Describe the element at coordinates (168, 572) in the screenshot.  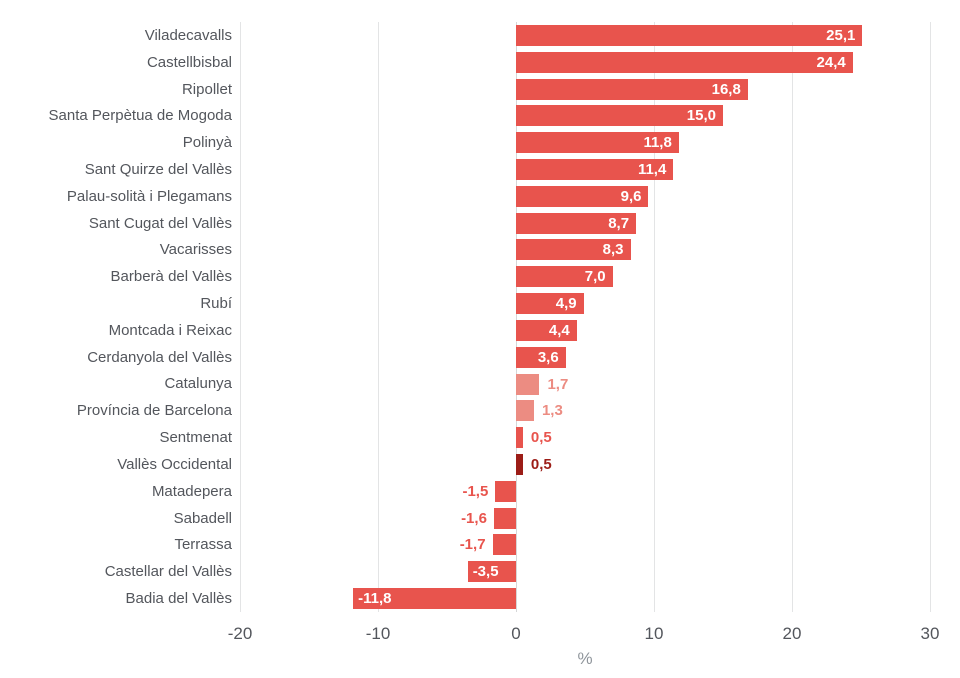
I see `category-label: Castellar del Vallès` at that location.